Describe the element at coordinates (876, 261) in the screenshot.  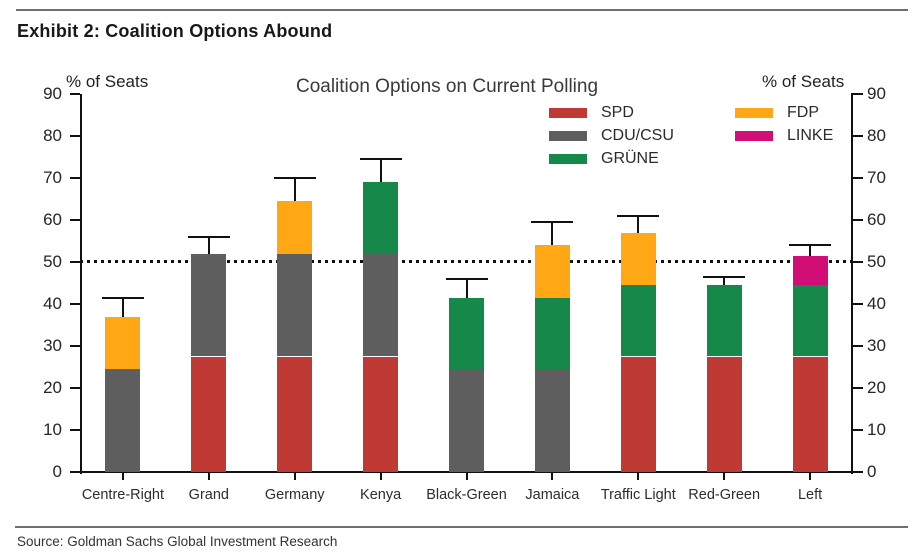
I see `y-tick-label-right: 50` at that location.